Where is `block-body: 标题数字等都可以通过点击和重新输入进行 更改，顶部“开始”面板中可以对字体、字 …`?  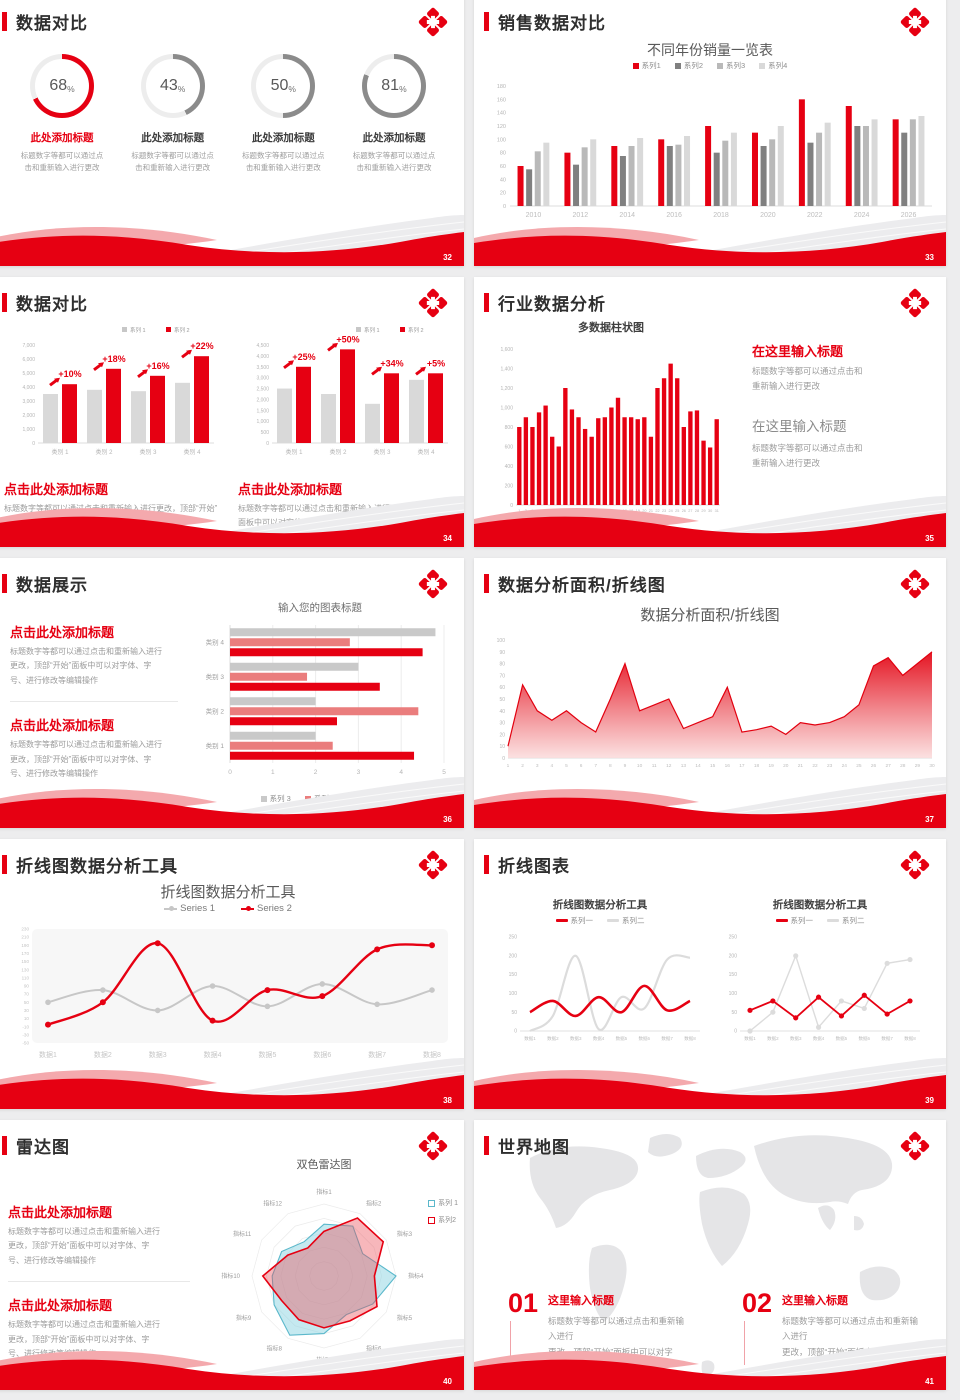 block-body: 标题数字等都可以通过点击和重新输入进行 更改，顶部“开始”面板中可以对字体、字 … is located at coordinates (86, 759).